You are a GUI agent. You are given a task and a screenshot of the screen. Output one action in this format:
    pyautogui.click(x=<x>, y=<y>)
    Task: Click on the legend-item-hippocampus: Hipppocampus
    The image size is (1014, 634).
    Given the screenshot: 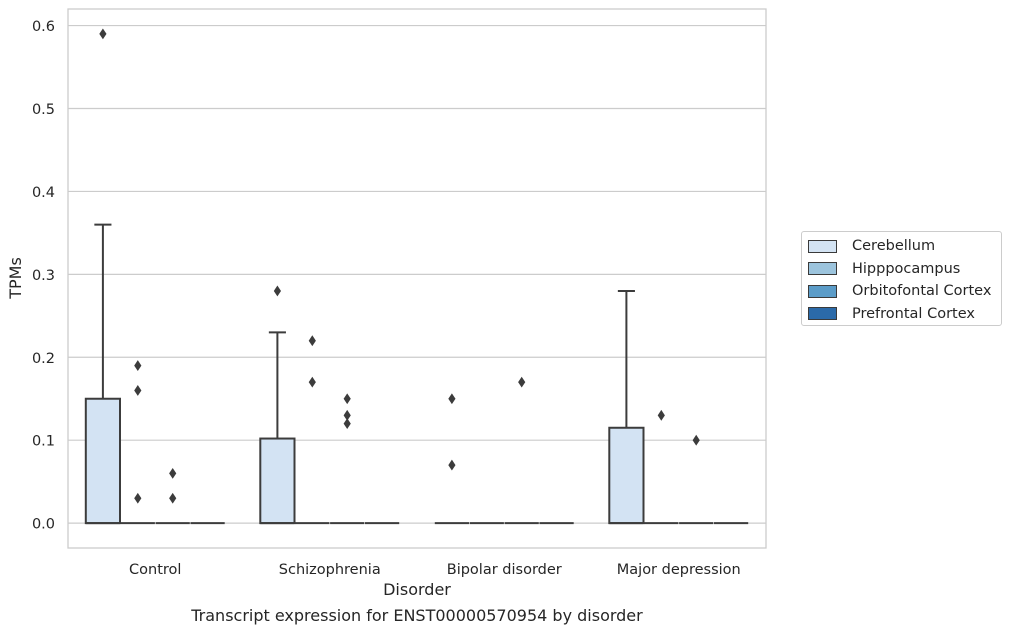 What is the action you would take?
    pyautogui.click(x=904, y=269)
    